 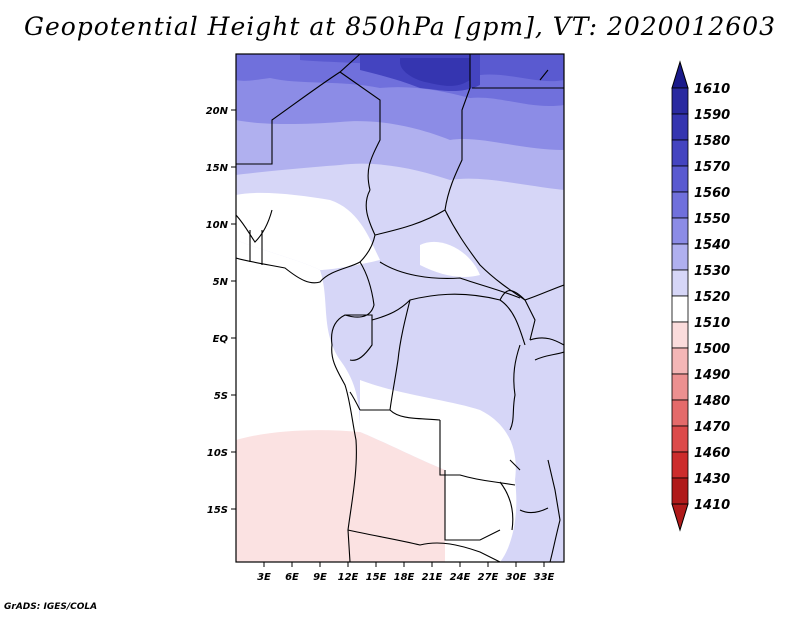 What do you see at coordinates (712, 245) in the screenshot?
I see `colorbar-label: 1540` at bounding box center [712, 245].